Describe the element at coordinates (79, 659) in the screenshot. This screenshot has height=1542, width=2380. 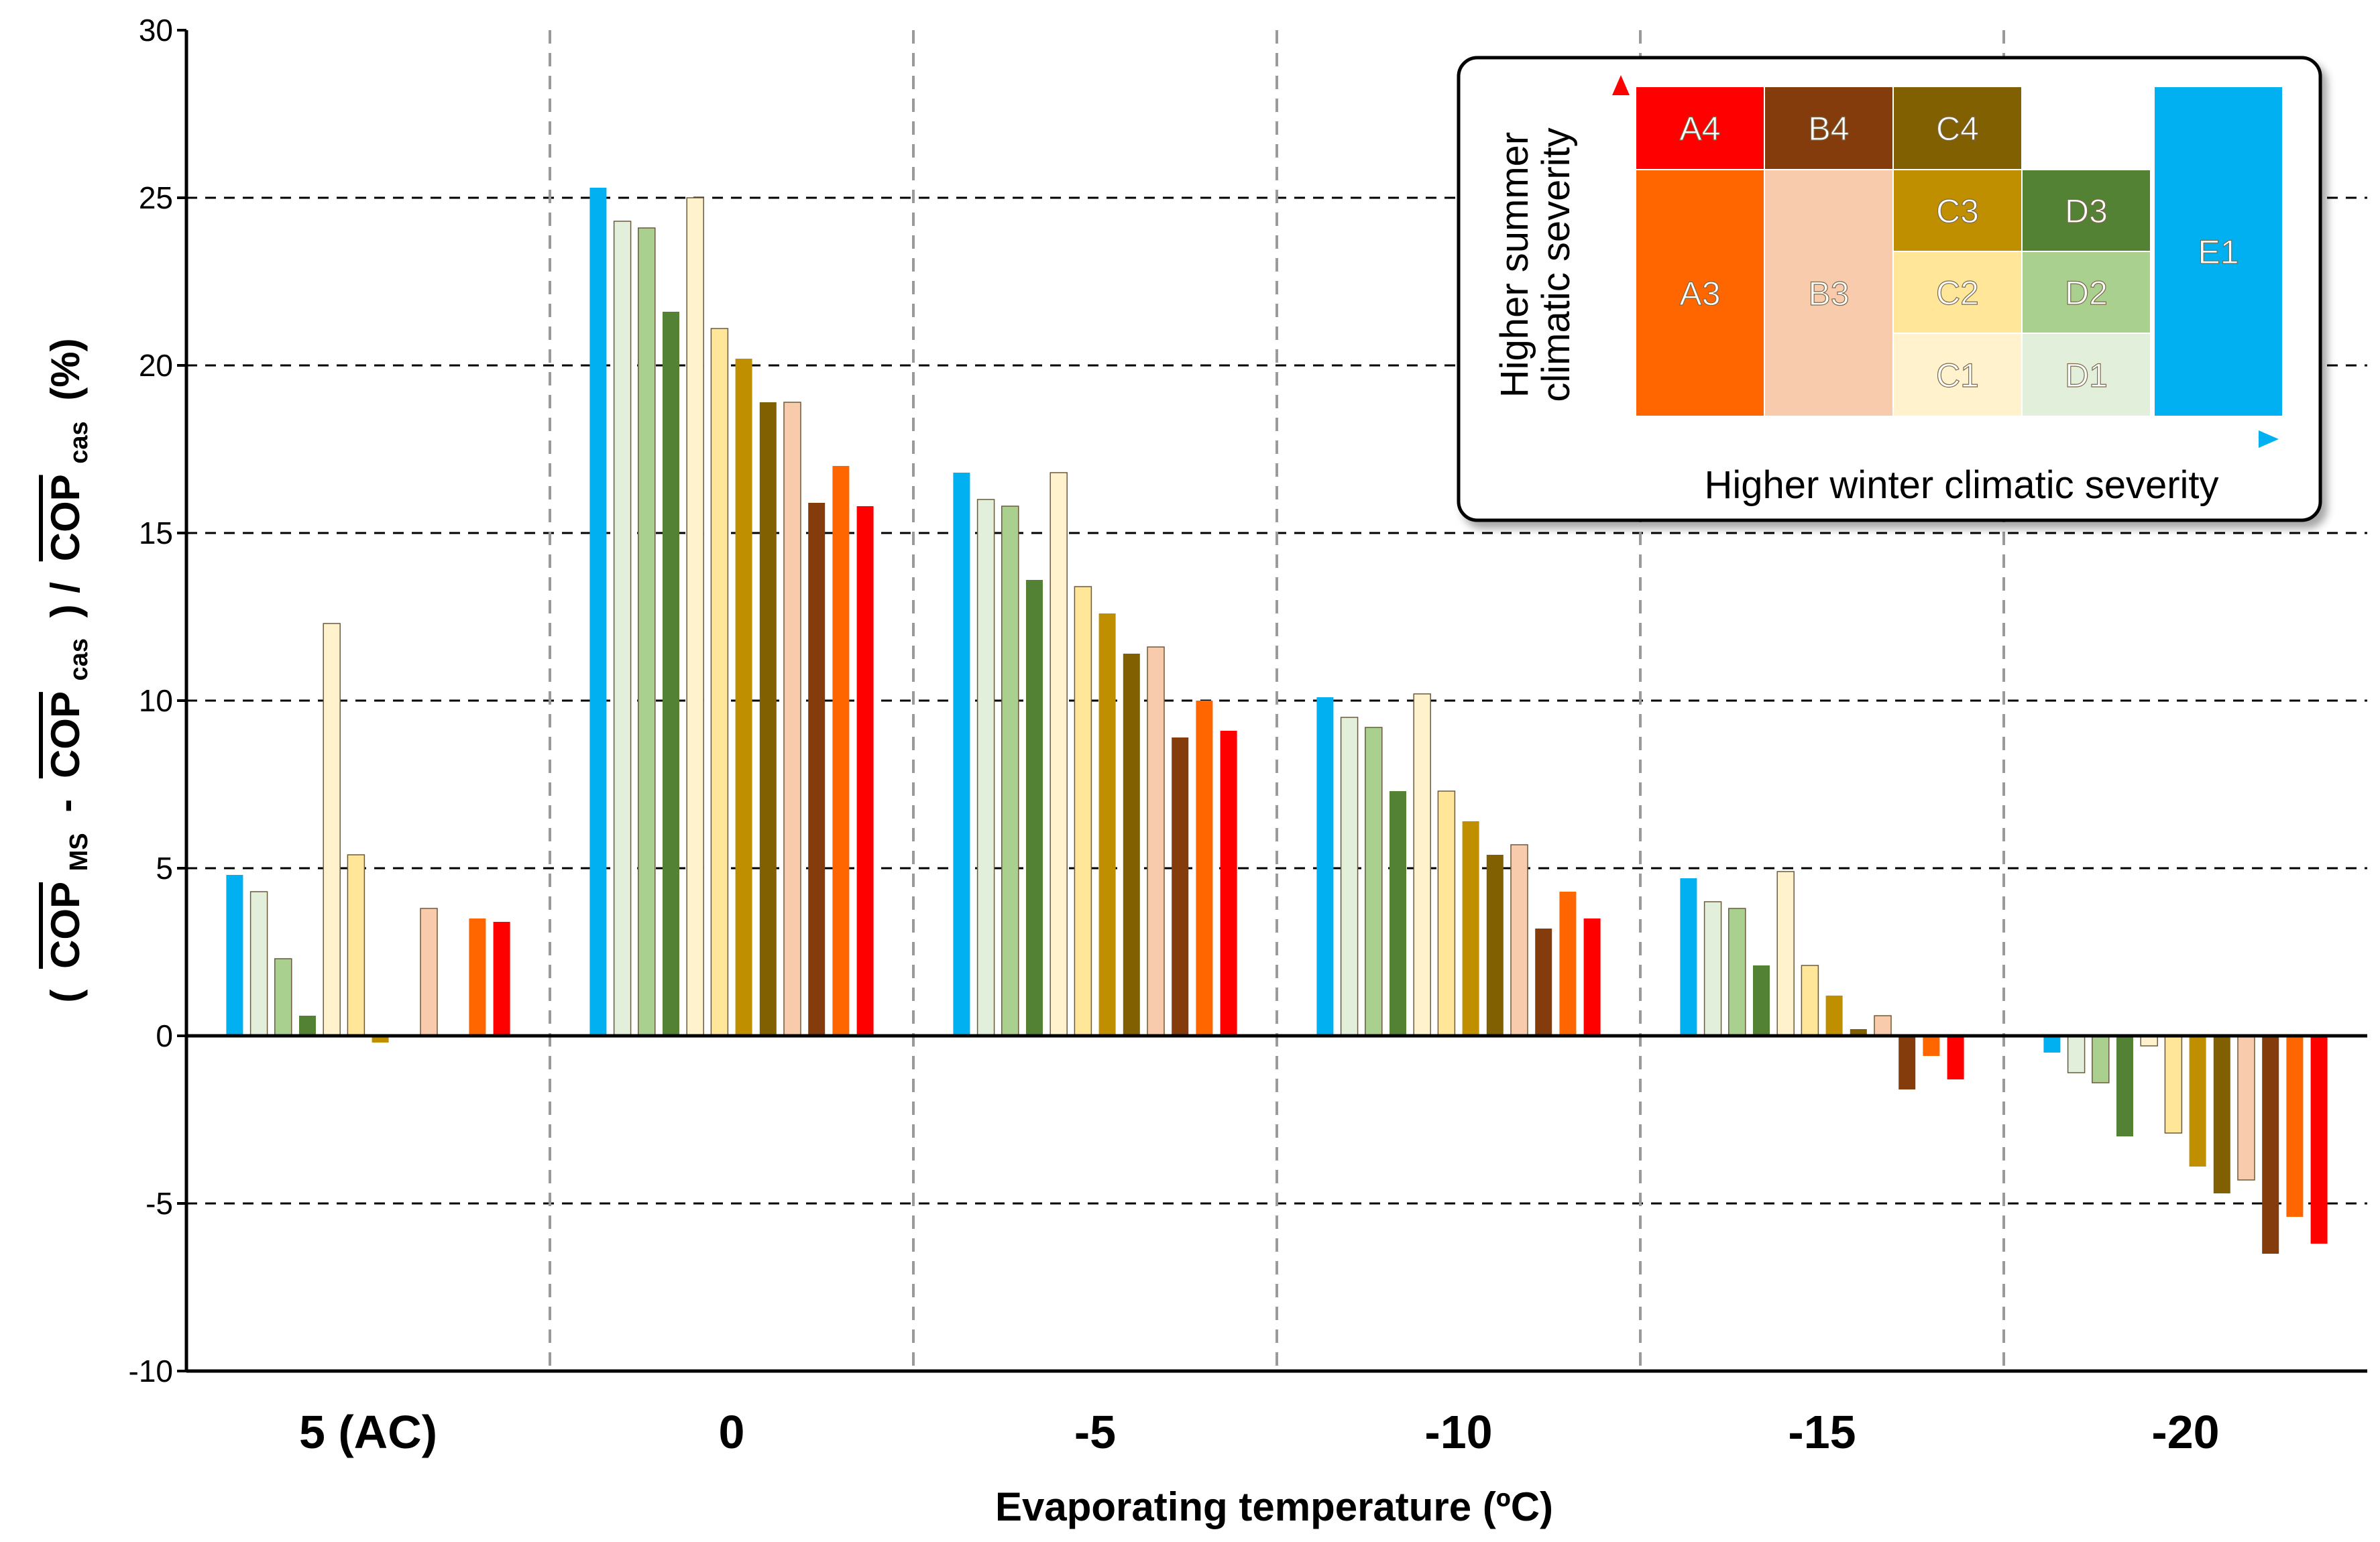
I see `y-label-cas-subscript-1: cas` at that location.